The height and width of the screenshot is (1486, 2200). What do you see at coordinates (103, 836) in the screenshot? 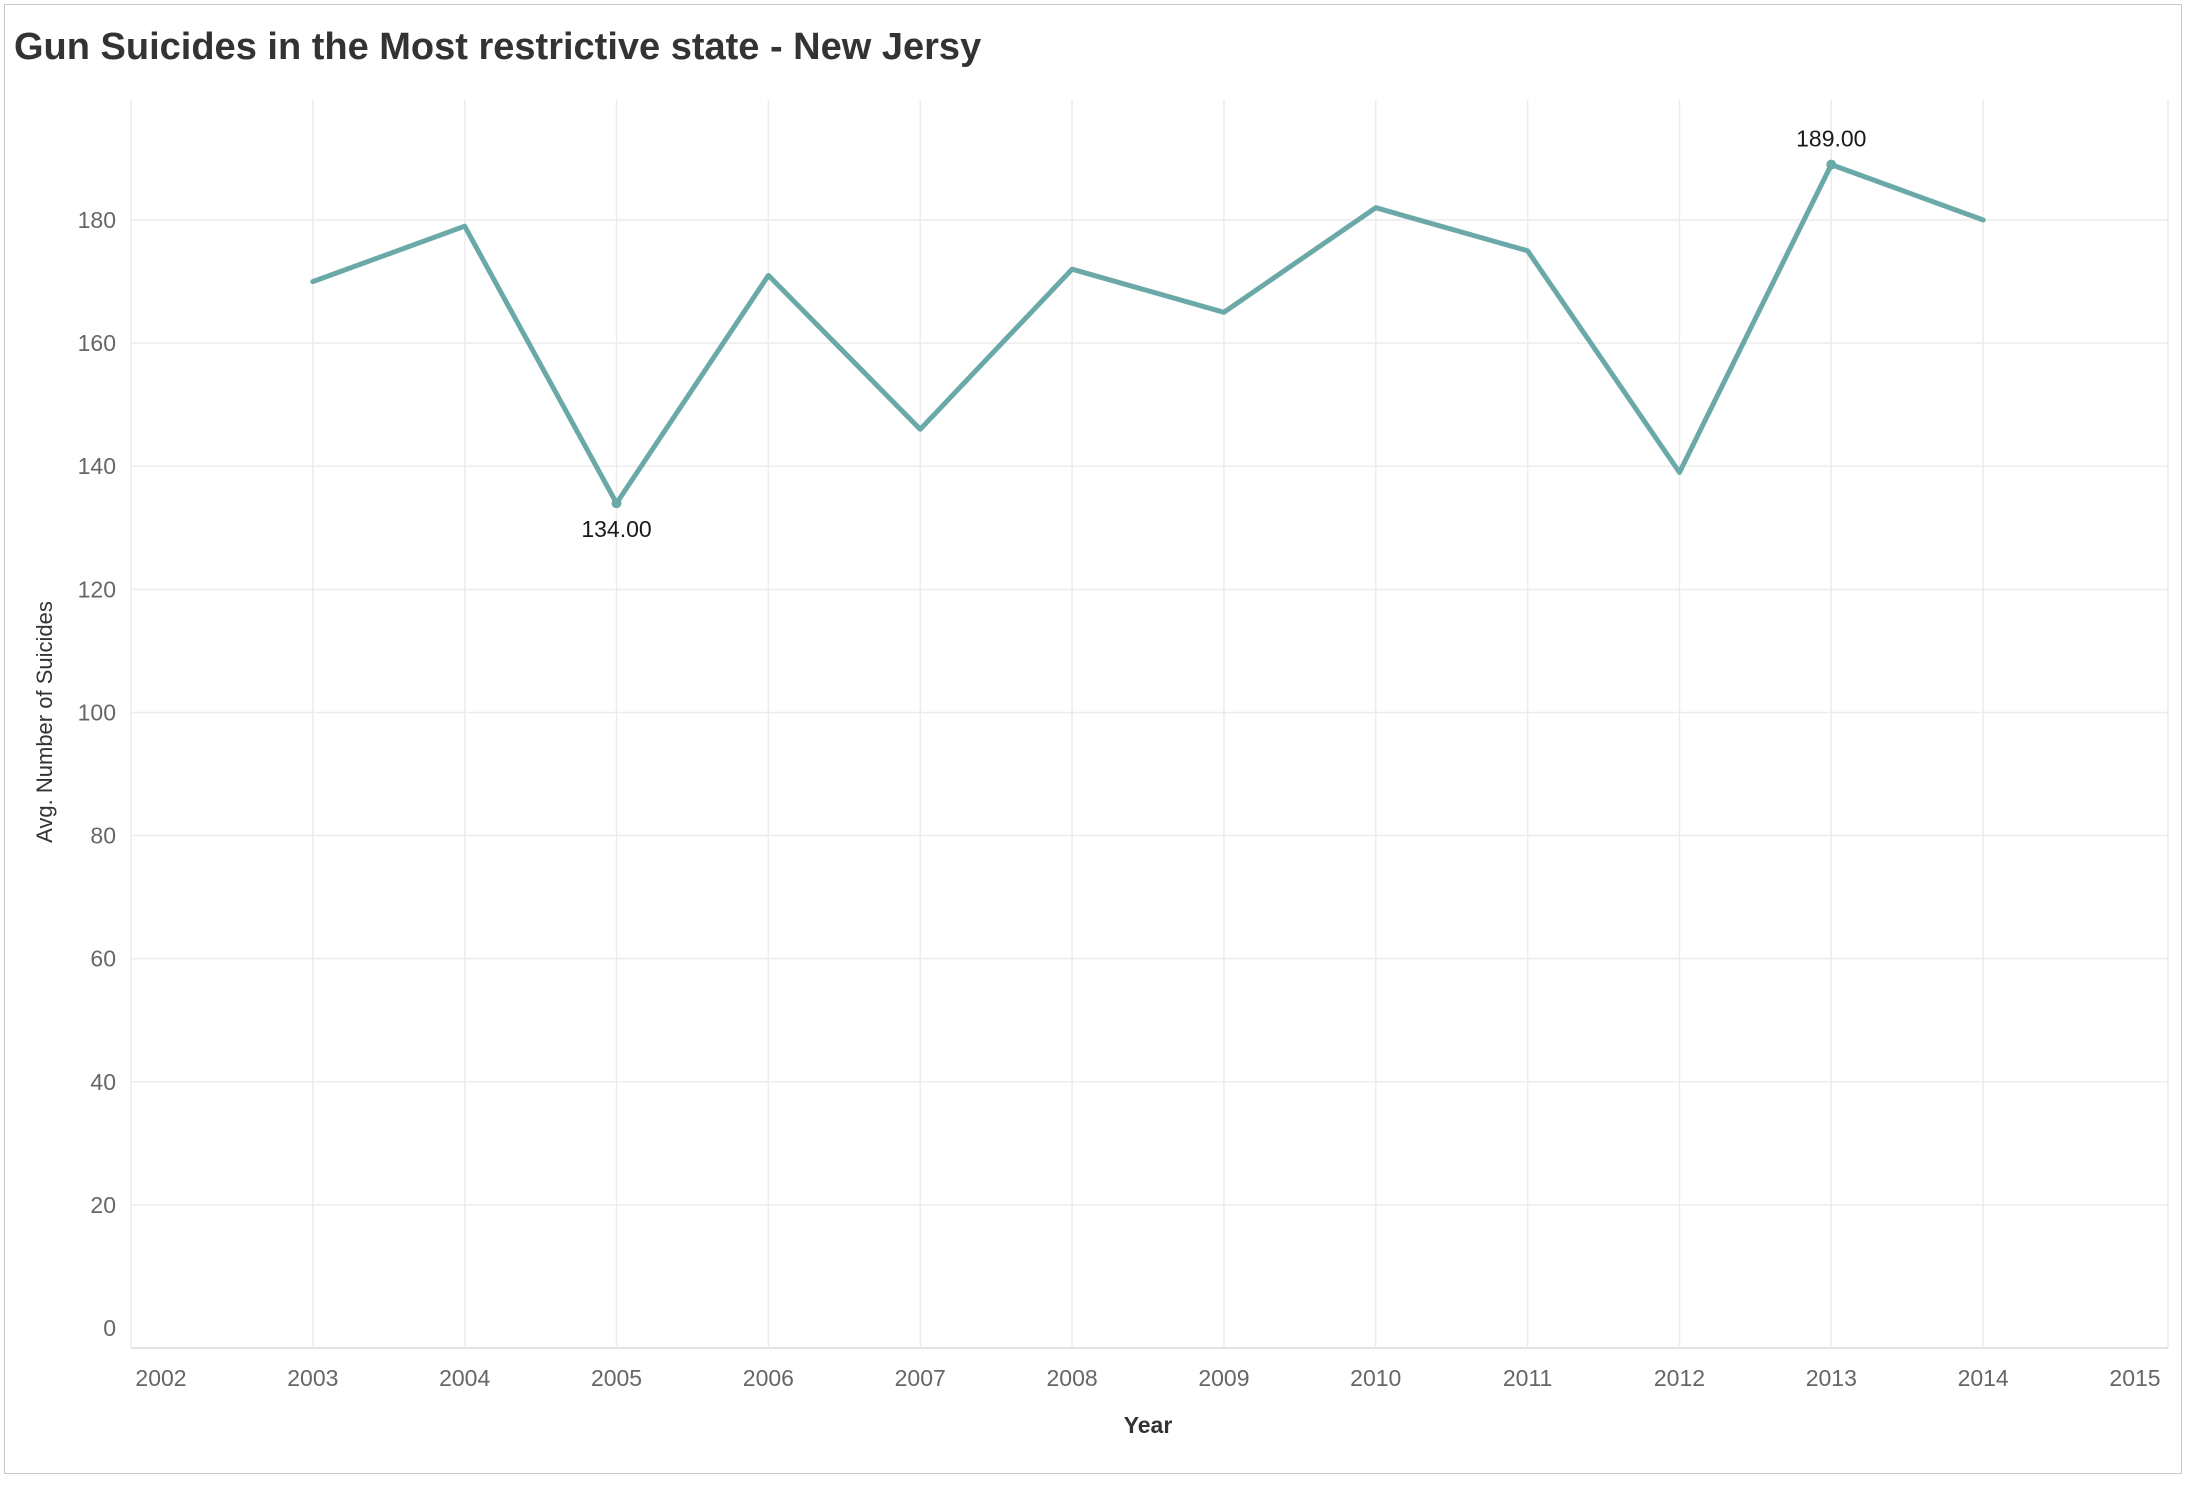
I see `y-tick-label: 80` at bounding box center [103, 836].